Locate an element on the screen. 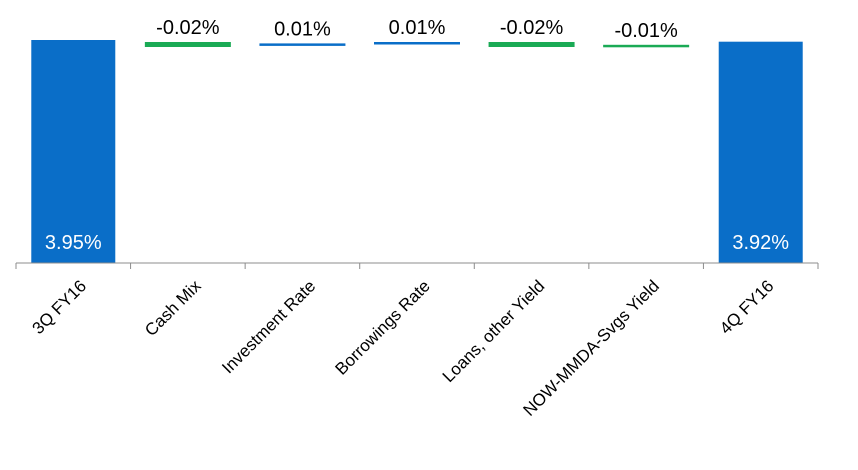 This screenshot has width=858, height=470. total-bar-label: 3.95% is located at coordinates (73, 243).